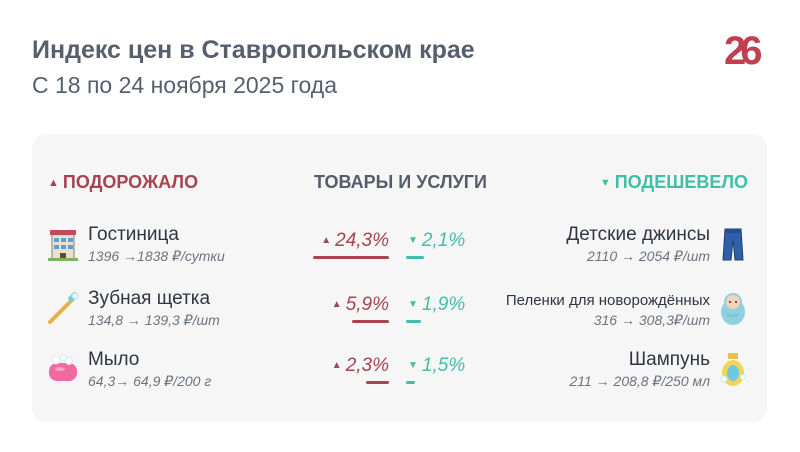  Describe the element at coordinates (133, 234) in the screenshot. I see `up-item-name: Гостиница` at that location.